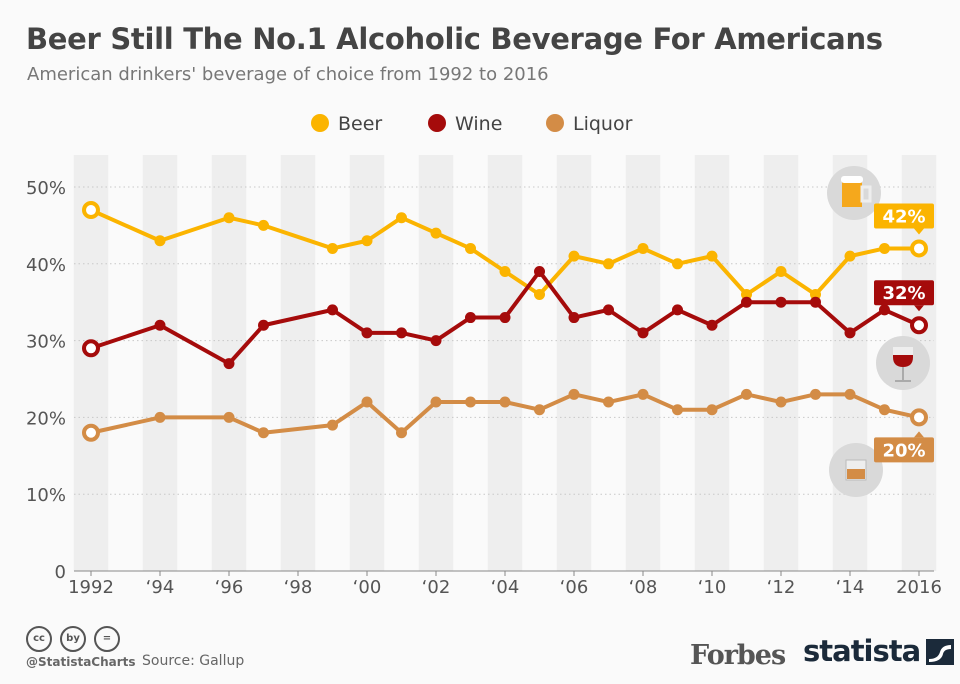 This screenshot has width=960, height=684. What do you see at coordinates (46, 188) in the screenshot?
I see `y-tick-label: 50%` at bounding box center [46, 188].